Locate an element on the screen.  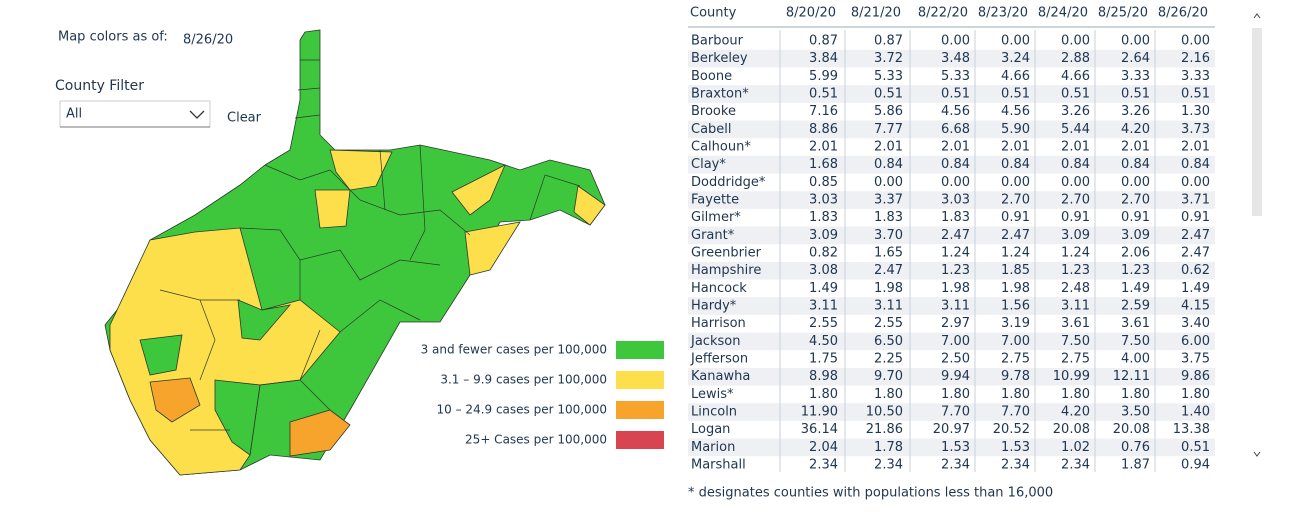
scroll-down is located at coordinates (1257, 454).